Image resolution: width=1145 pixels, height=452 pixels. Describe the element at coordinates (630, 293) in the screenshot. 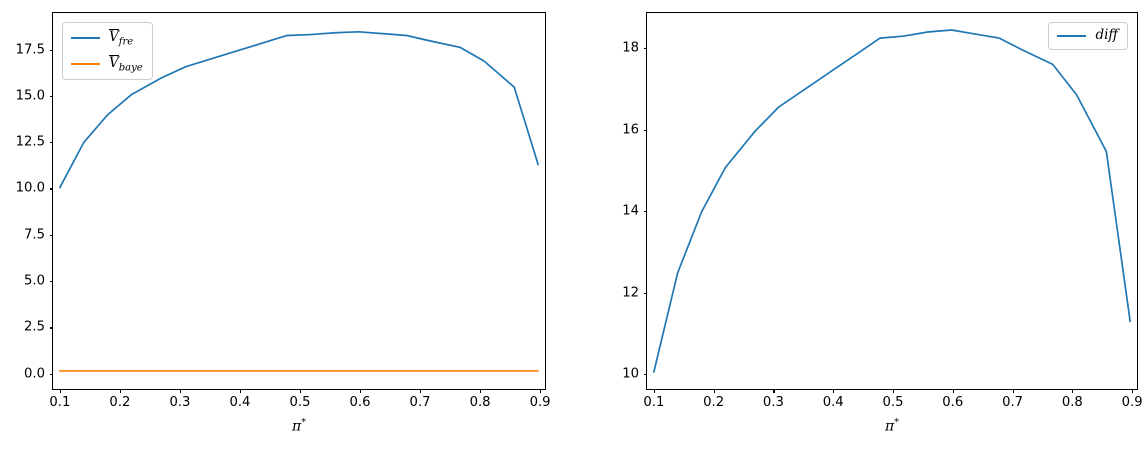

I see `y-tick-label: 12` at that location.